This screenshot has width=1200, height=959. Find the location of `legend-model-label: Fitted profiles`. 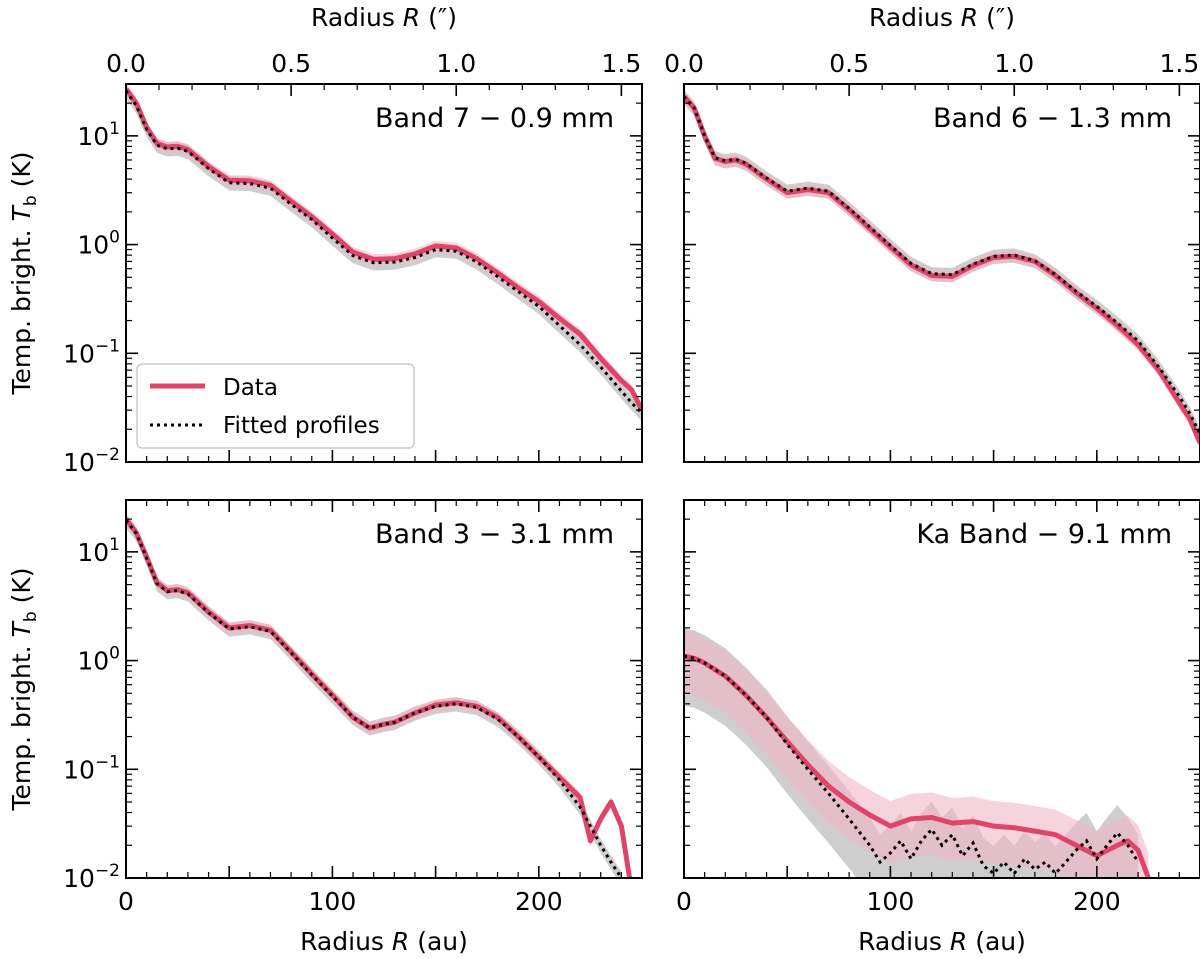

legend-model-label: Fitted profiles is located at coordinates (301, 426).